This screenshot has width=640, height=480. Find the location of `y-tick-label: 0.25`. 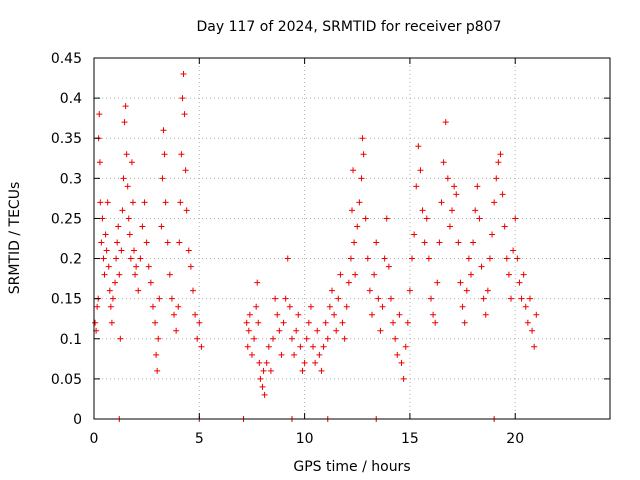

y-tick-label: 0.25 is located at coordinates (66, 219).